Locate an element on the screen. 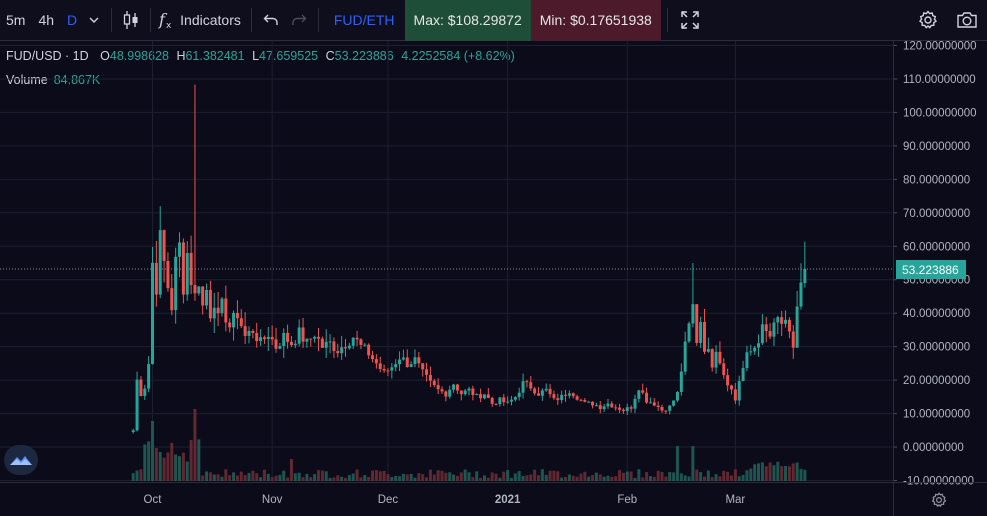 This screenshot has height=516, width=987. indicators-button: Indicators is located at coordinates (210, 20).